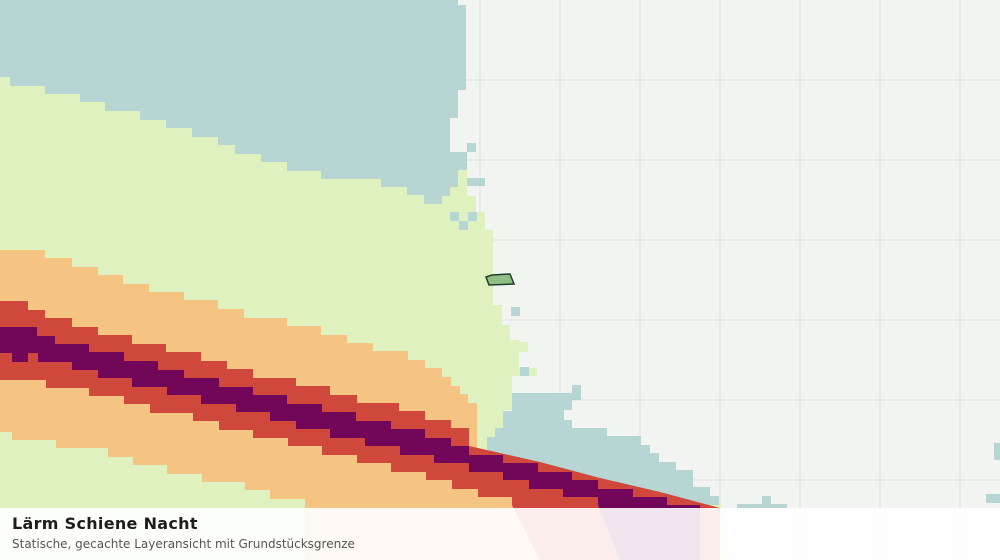 The width and height of the screenshot is (1000, 560). I want to click on noise-zone-quiet-east, so click(603, 445).